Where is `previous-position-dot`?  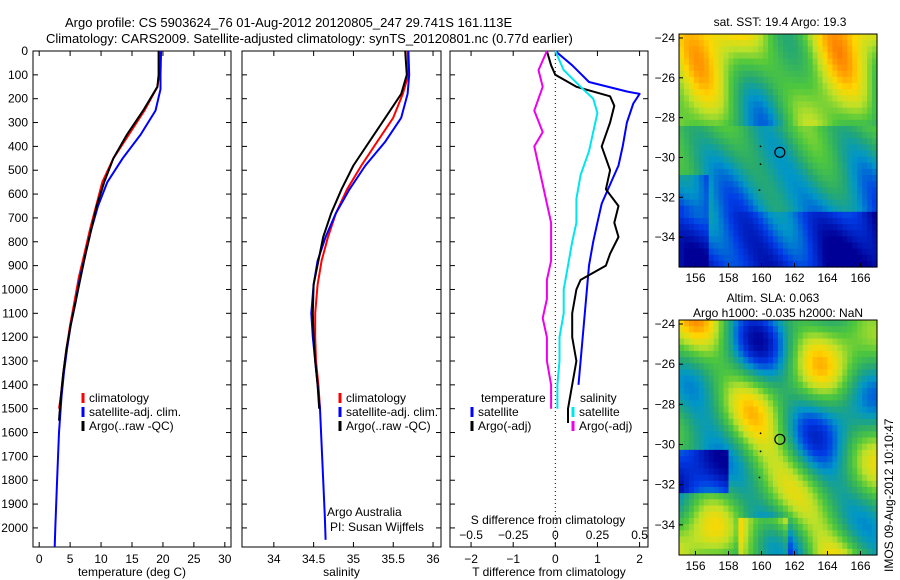
previous-position-dot is located at coordinates (759, 190).